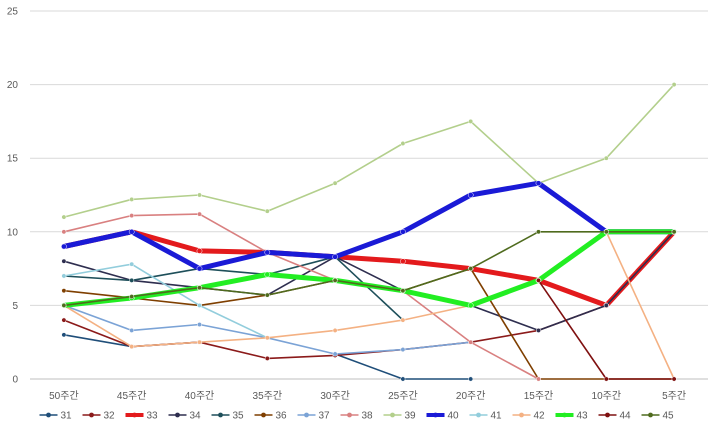  I want to click on y-tick-label: 15, so click(13, 159).